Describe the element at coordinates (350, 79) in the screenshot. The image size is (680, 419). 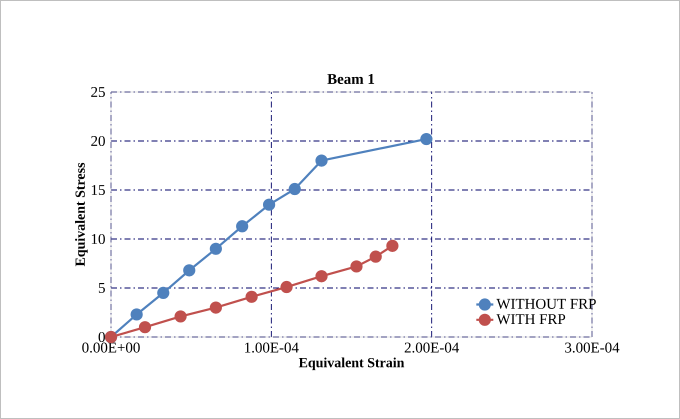
I see `chart-title: Beam 1` at that location.